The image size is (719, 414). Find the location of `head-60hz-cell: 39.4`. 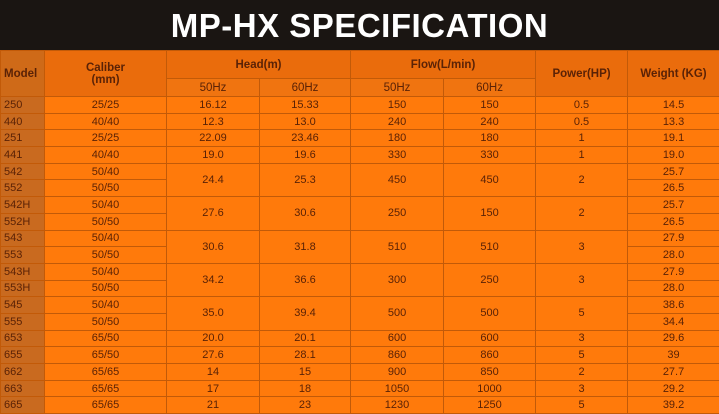

head-60hz-cell: 39.4 is located at coordinates (305, 313).